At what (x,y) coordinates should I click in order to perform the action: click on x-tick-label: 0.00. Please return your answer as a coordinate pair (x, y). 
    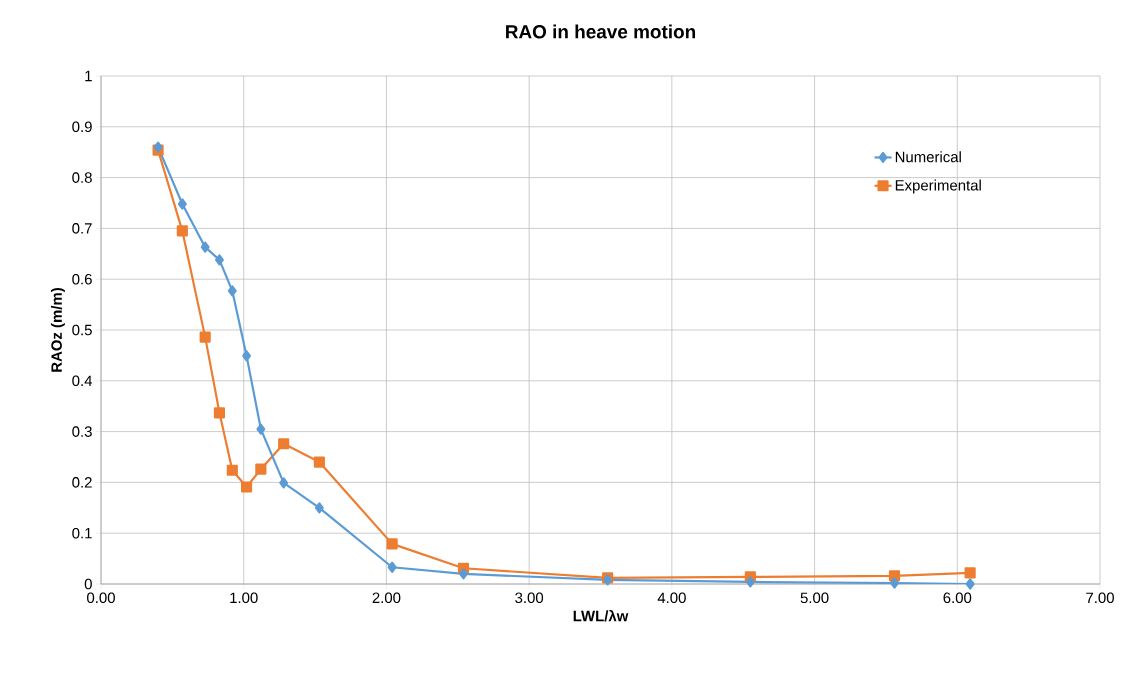
    Looking at the image, I should click on (101, 598).